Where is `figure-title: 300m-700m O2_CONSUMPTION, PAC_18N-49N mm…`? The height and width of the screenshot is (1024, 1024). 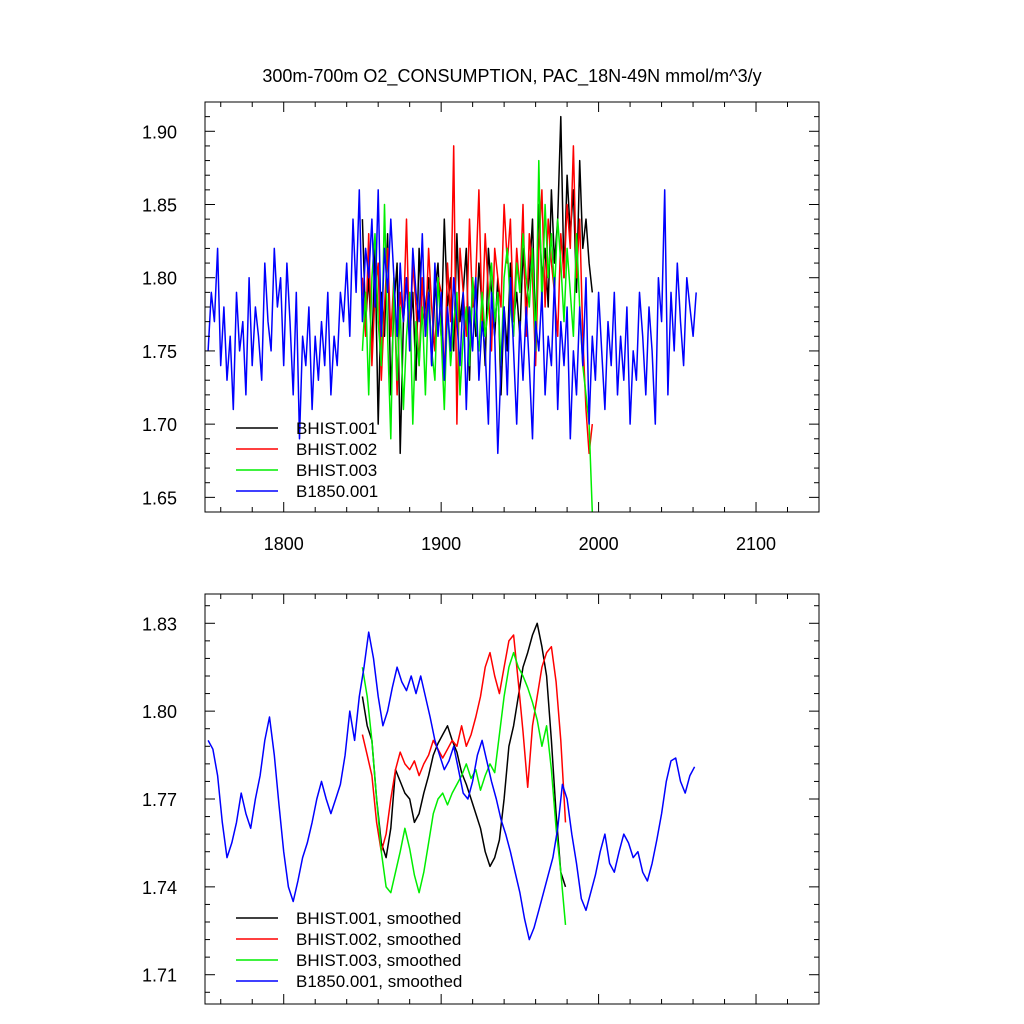 figure-title: 300m-700m O2_CONSUMPTION, PAC_18N-49N mm… is located at coordinates (511, 76).